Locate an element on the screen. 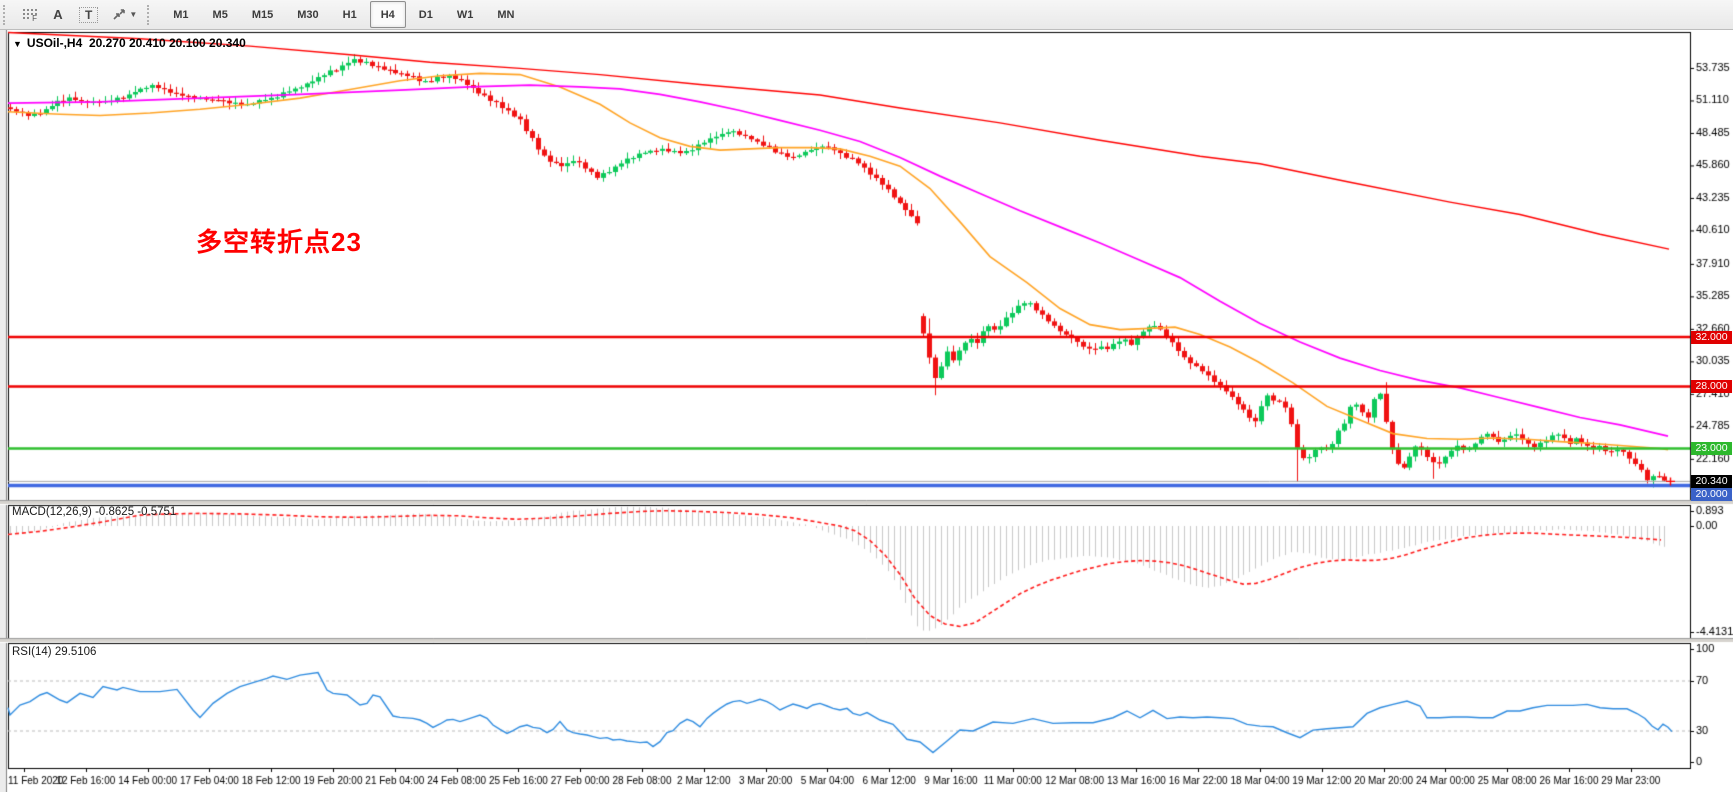 The width and height of the screenshot is (1733, 792). top-toolbar: F A T ▼ M1 M5 M15 M30 H1 H4 D1 W1 MN is located at coordinates (866, 15).